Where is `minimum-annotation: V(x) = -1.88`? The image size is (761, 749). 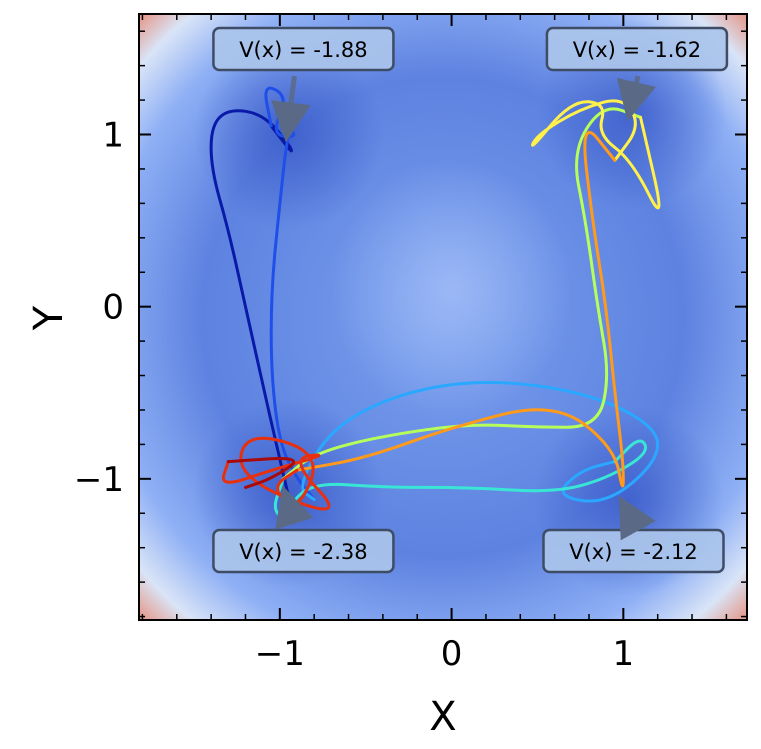 minimum-annotation: V(x) = -1.88 is located at coordinates (303, 84).